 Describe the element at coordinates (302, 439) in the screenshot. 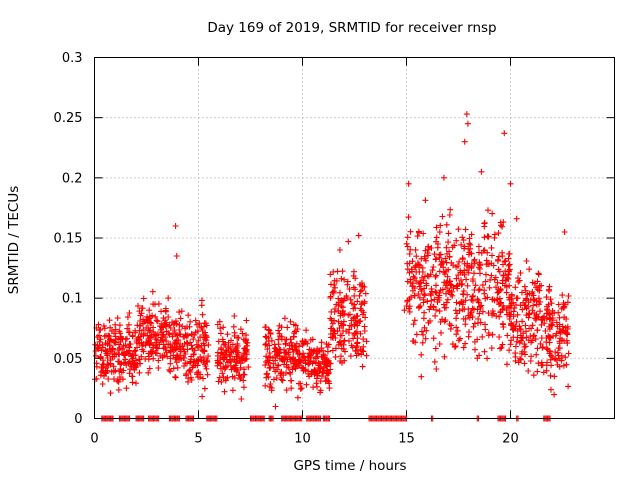

I see `x-tick-label: 10` at that location.